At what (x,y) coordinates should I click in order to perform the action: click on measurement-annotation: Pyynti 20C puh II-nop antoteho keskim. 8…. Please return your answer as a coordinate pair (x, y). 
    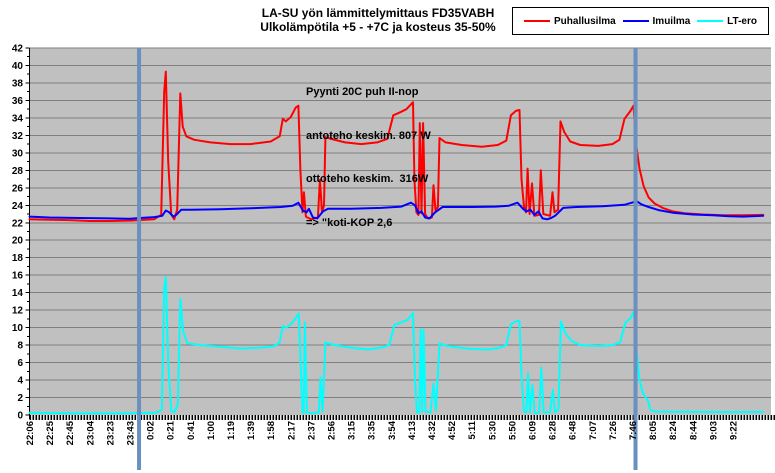
    Looking at the image, I should click on (368, 157).